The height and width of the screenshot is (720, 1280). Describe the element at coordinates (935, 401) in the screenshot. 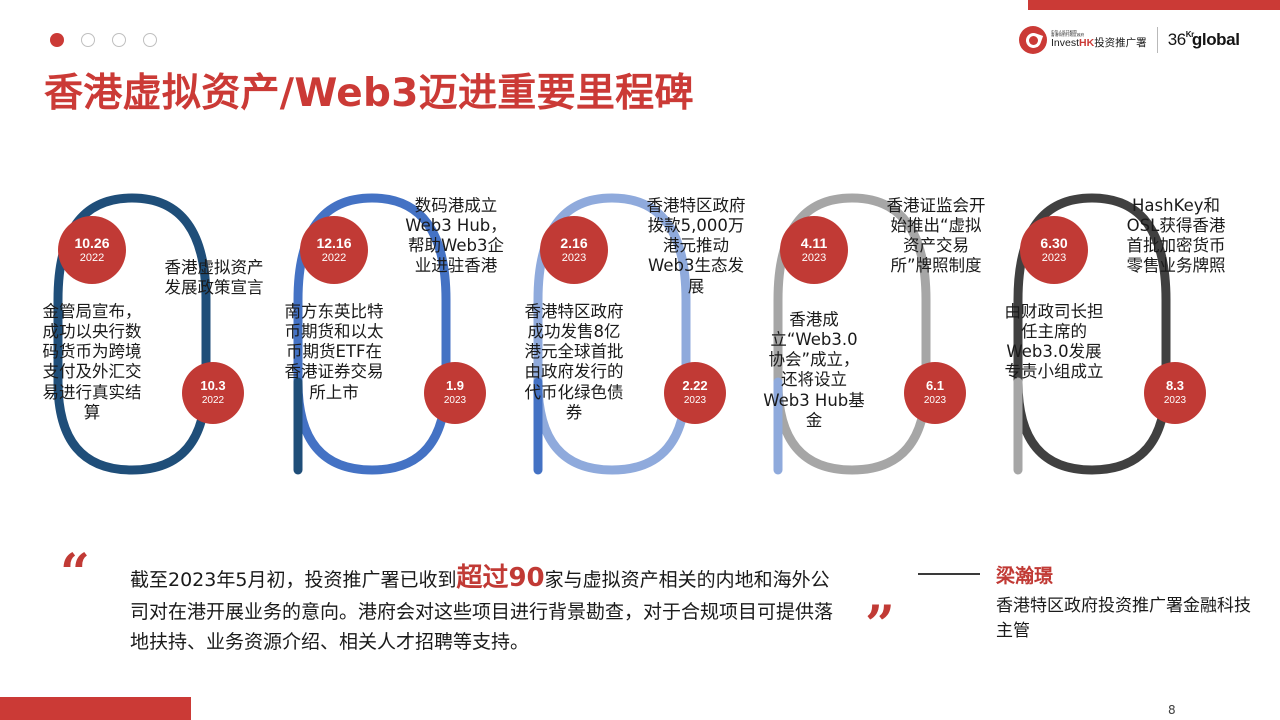

I see `timeline-node-8-year: 2023` at that location.